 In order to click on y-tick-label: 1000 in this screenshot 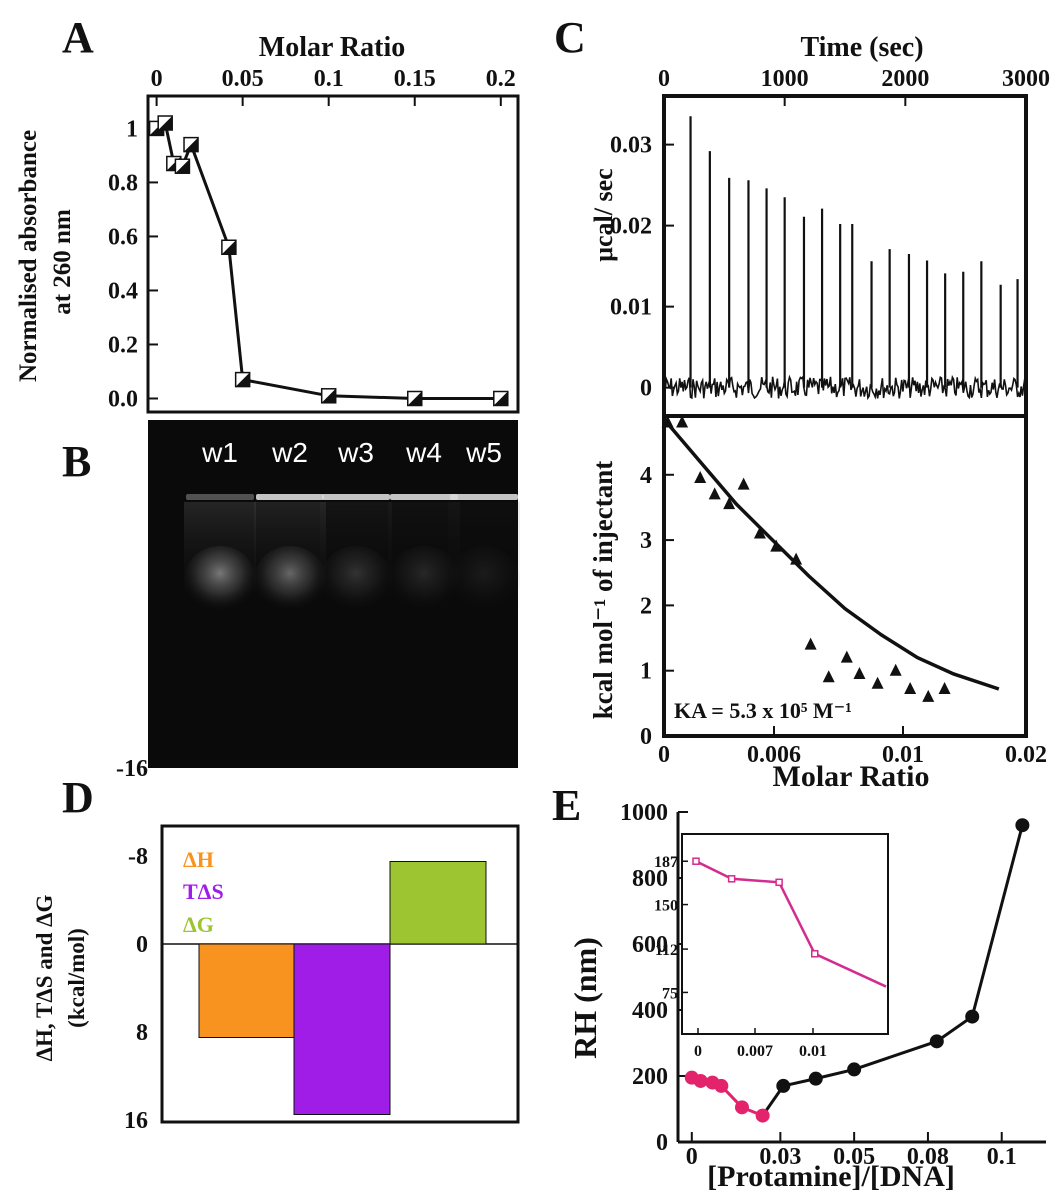, I will do `click(644, 813)`.